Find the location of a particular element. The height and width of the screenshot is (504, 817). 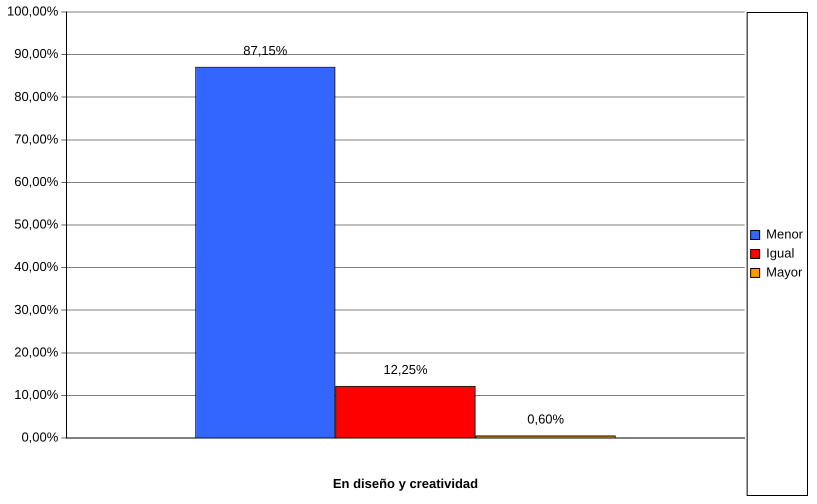

data-label: 87,15% is located at coordinates (265, 50).